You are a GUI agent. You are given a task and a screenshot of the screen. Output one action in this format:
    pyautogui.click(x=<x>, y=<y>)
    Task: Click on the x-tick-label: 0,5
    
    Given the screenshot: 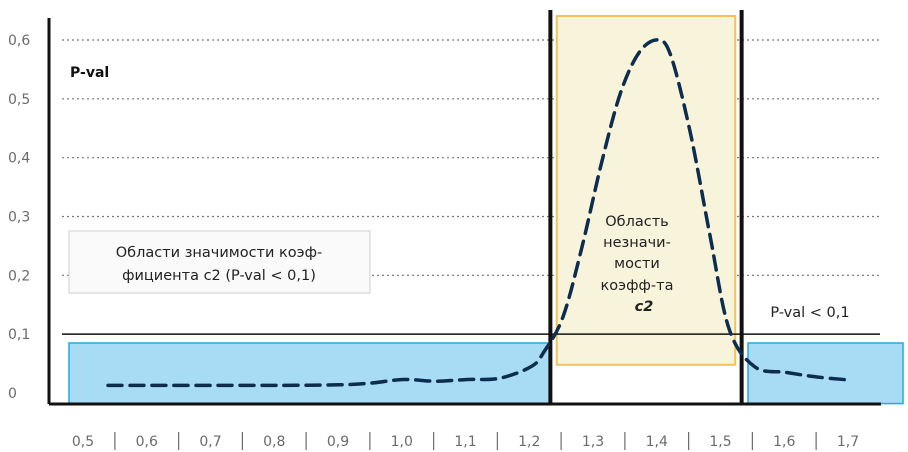 What is the action you would take?
    pyautogui.click(x=83, y=442)
    